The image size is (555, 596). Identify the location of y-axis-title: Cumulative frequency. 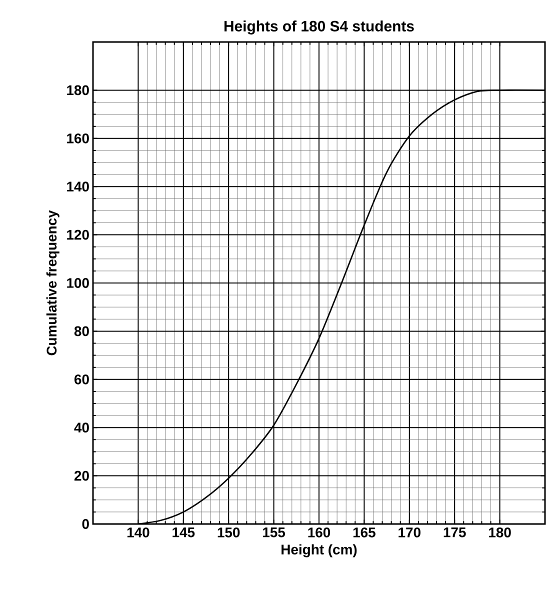
(53, 283).